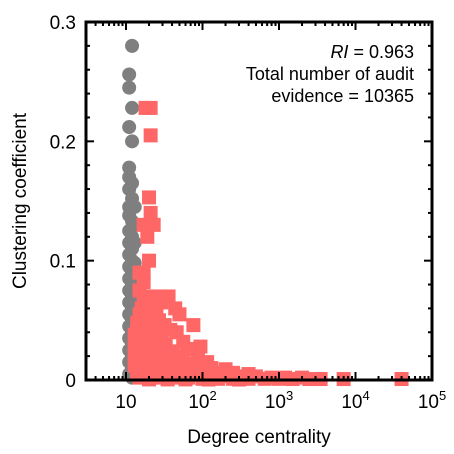  Describe the element at coordinates (259, 437) in the screenshot. I see `x-axis-title: Degree centrality` at that location.